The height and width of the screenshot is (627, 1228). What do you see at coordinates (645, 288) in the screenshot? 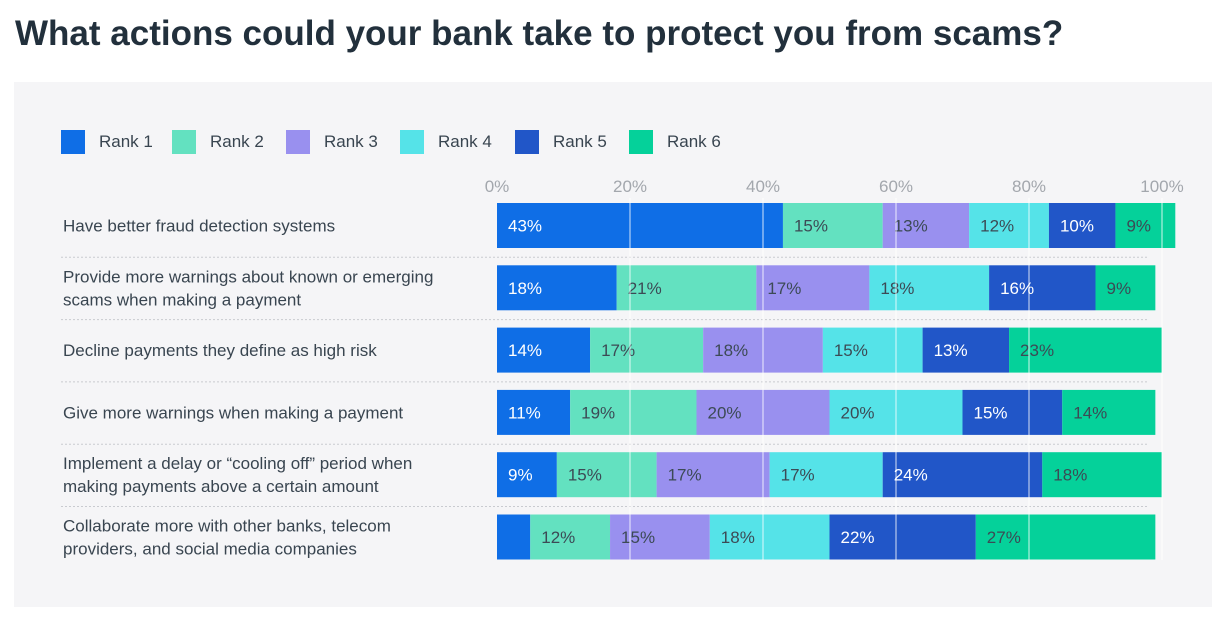
I see `data-label: 21%` at bounding box center [645, 288].